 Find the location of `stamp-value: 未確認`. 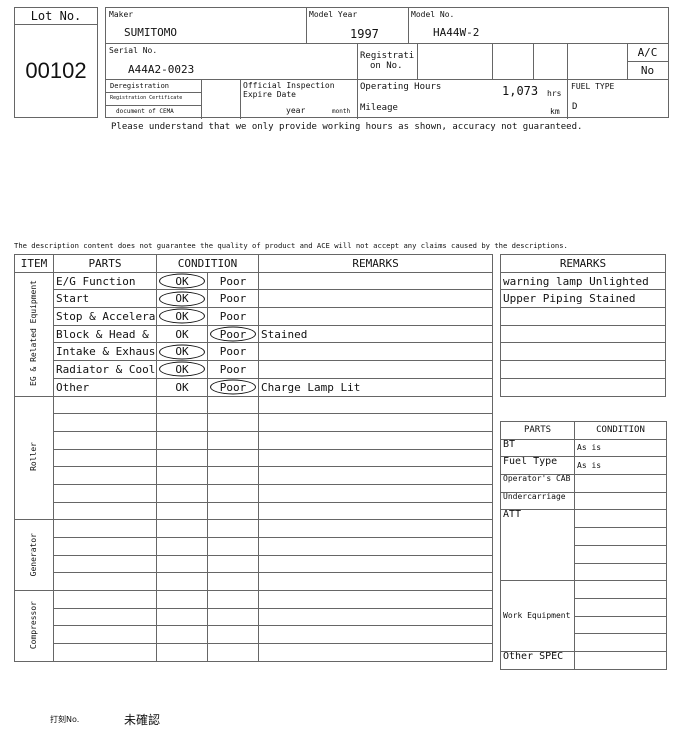

stamp-value: 未確認 is located at coordinates (142, 720).